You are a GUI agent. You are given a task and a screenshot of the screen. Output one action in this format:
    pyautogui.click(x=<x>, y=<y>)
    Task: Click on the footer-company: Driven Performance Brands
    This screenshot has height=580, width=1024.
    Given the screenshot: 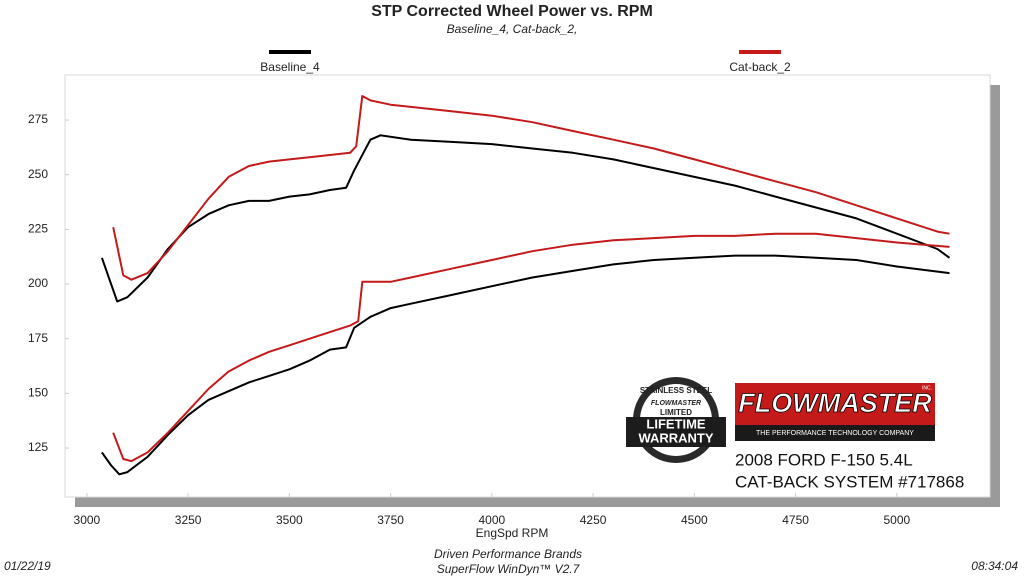 What is the action you would take?
    pyautogui.click(x=508, y=554)
    